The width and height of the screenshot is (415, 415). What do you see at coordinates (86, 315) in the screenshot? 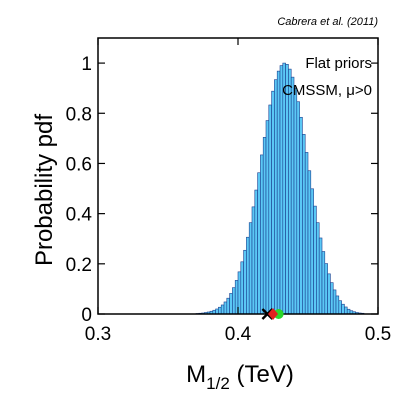
I see `y-tick-label: 0` at bounding box center [86, 315].